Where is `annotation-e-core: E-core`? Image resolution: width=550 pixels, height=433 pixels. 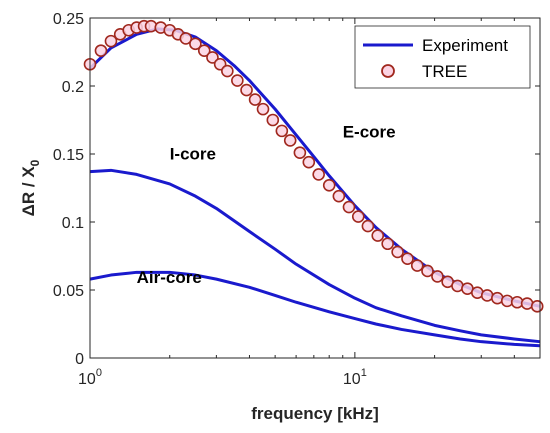
annotation-e-core: E-core is located at coordinates (369, 132).